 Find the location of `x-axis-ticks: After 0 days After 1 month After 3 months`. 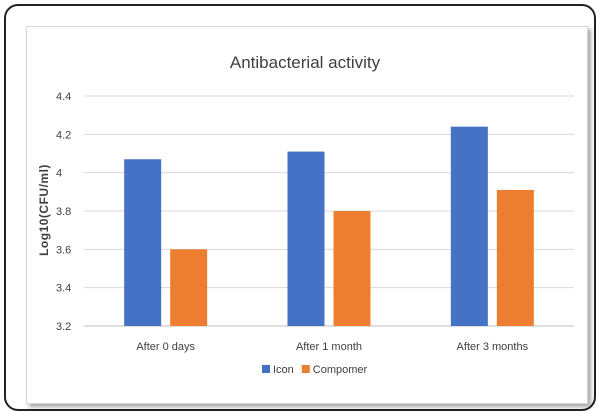

x-axis-ticks: After 0 days After 1 month After 3 months is located at coordinates (332, 347).